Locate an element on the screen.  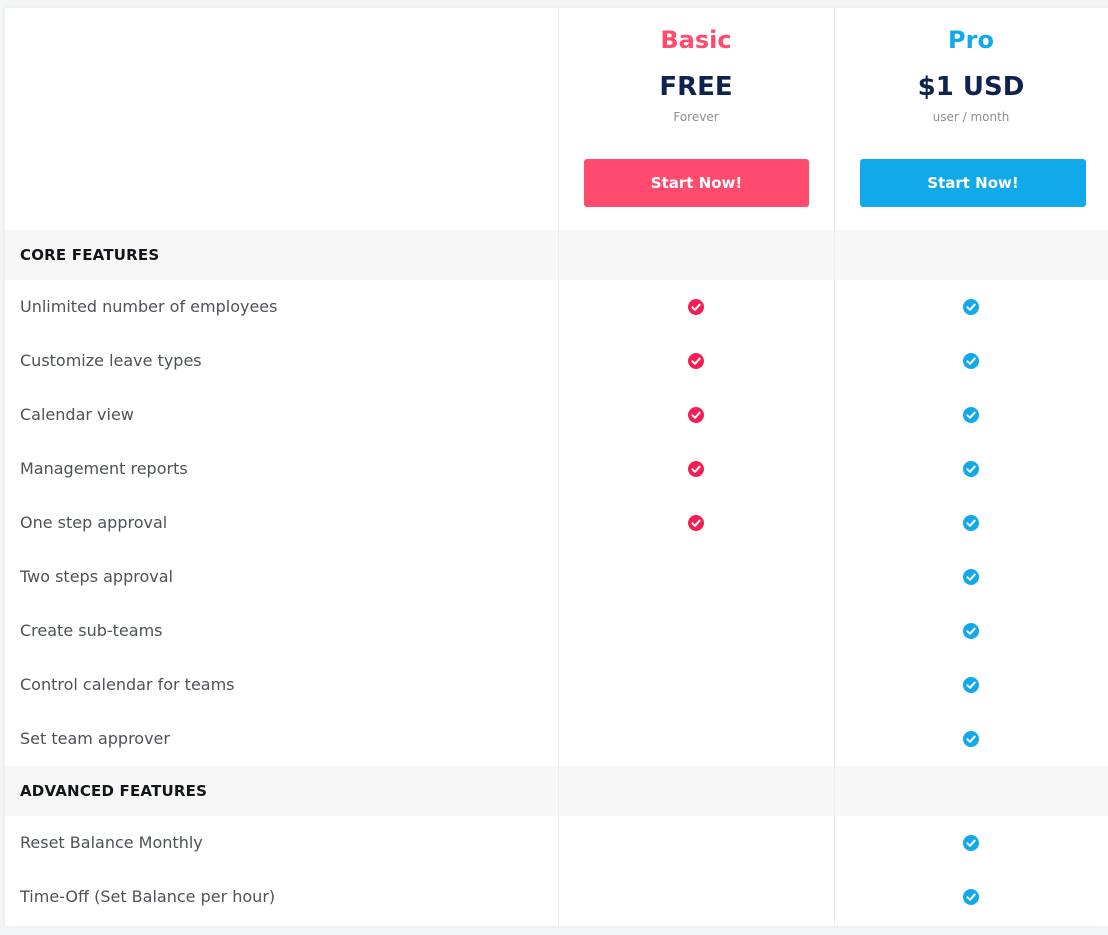
feature-row: Management reports is located at coordinates (556, 469).